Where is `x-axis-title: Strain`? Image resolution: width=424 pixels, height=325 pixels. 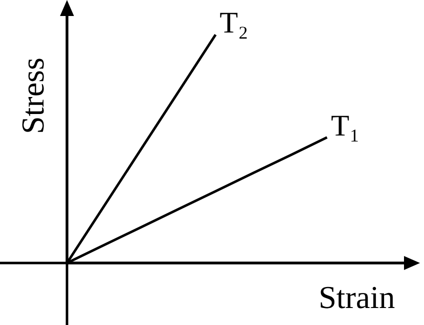 x-axis-title: Strain is located at coordinates (356, 297).